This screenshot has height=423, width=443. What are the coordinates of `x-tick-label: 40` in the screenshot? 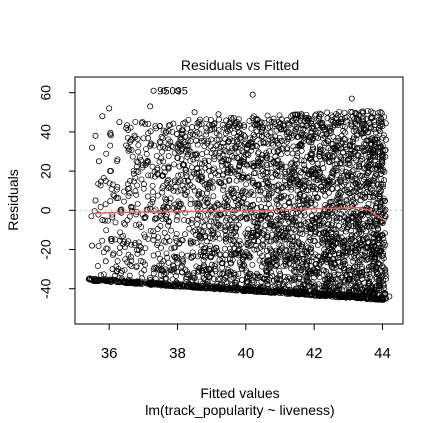 It's located at (245, 353).